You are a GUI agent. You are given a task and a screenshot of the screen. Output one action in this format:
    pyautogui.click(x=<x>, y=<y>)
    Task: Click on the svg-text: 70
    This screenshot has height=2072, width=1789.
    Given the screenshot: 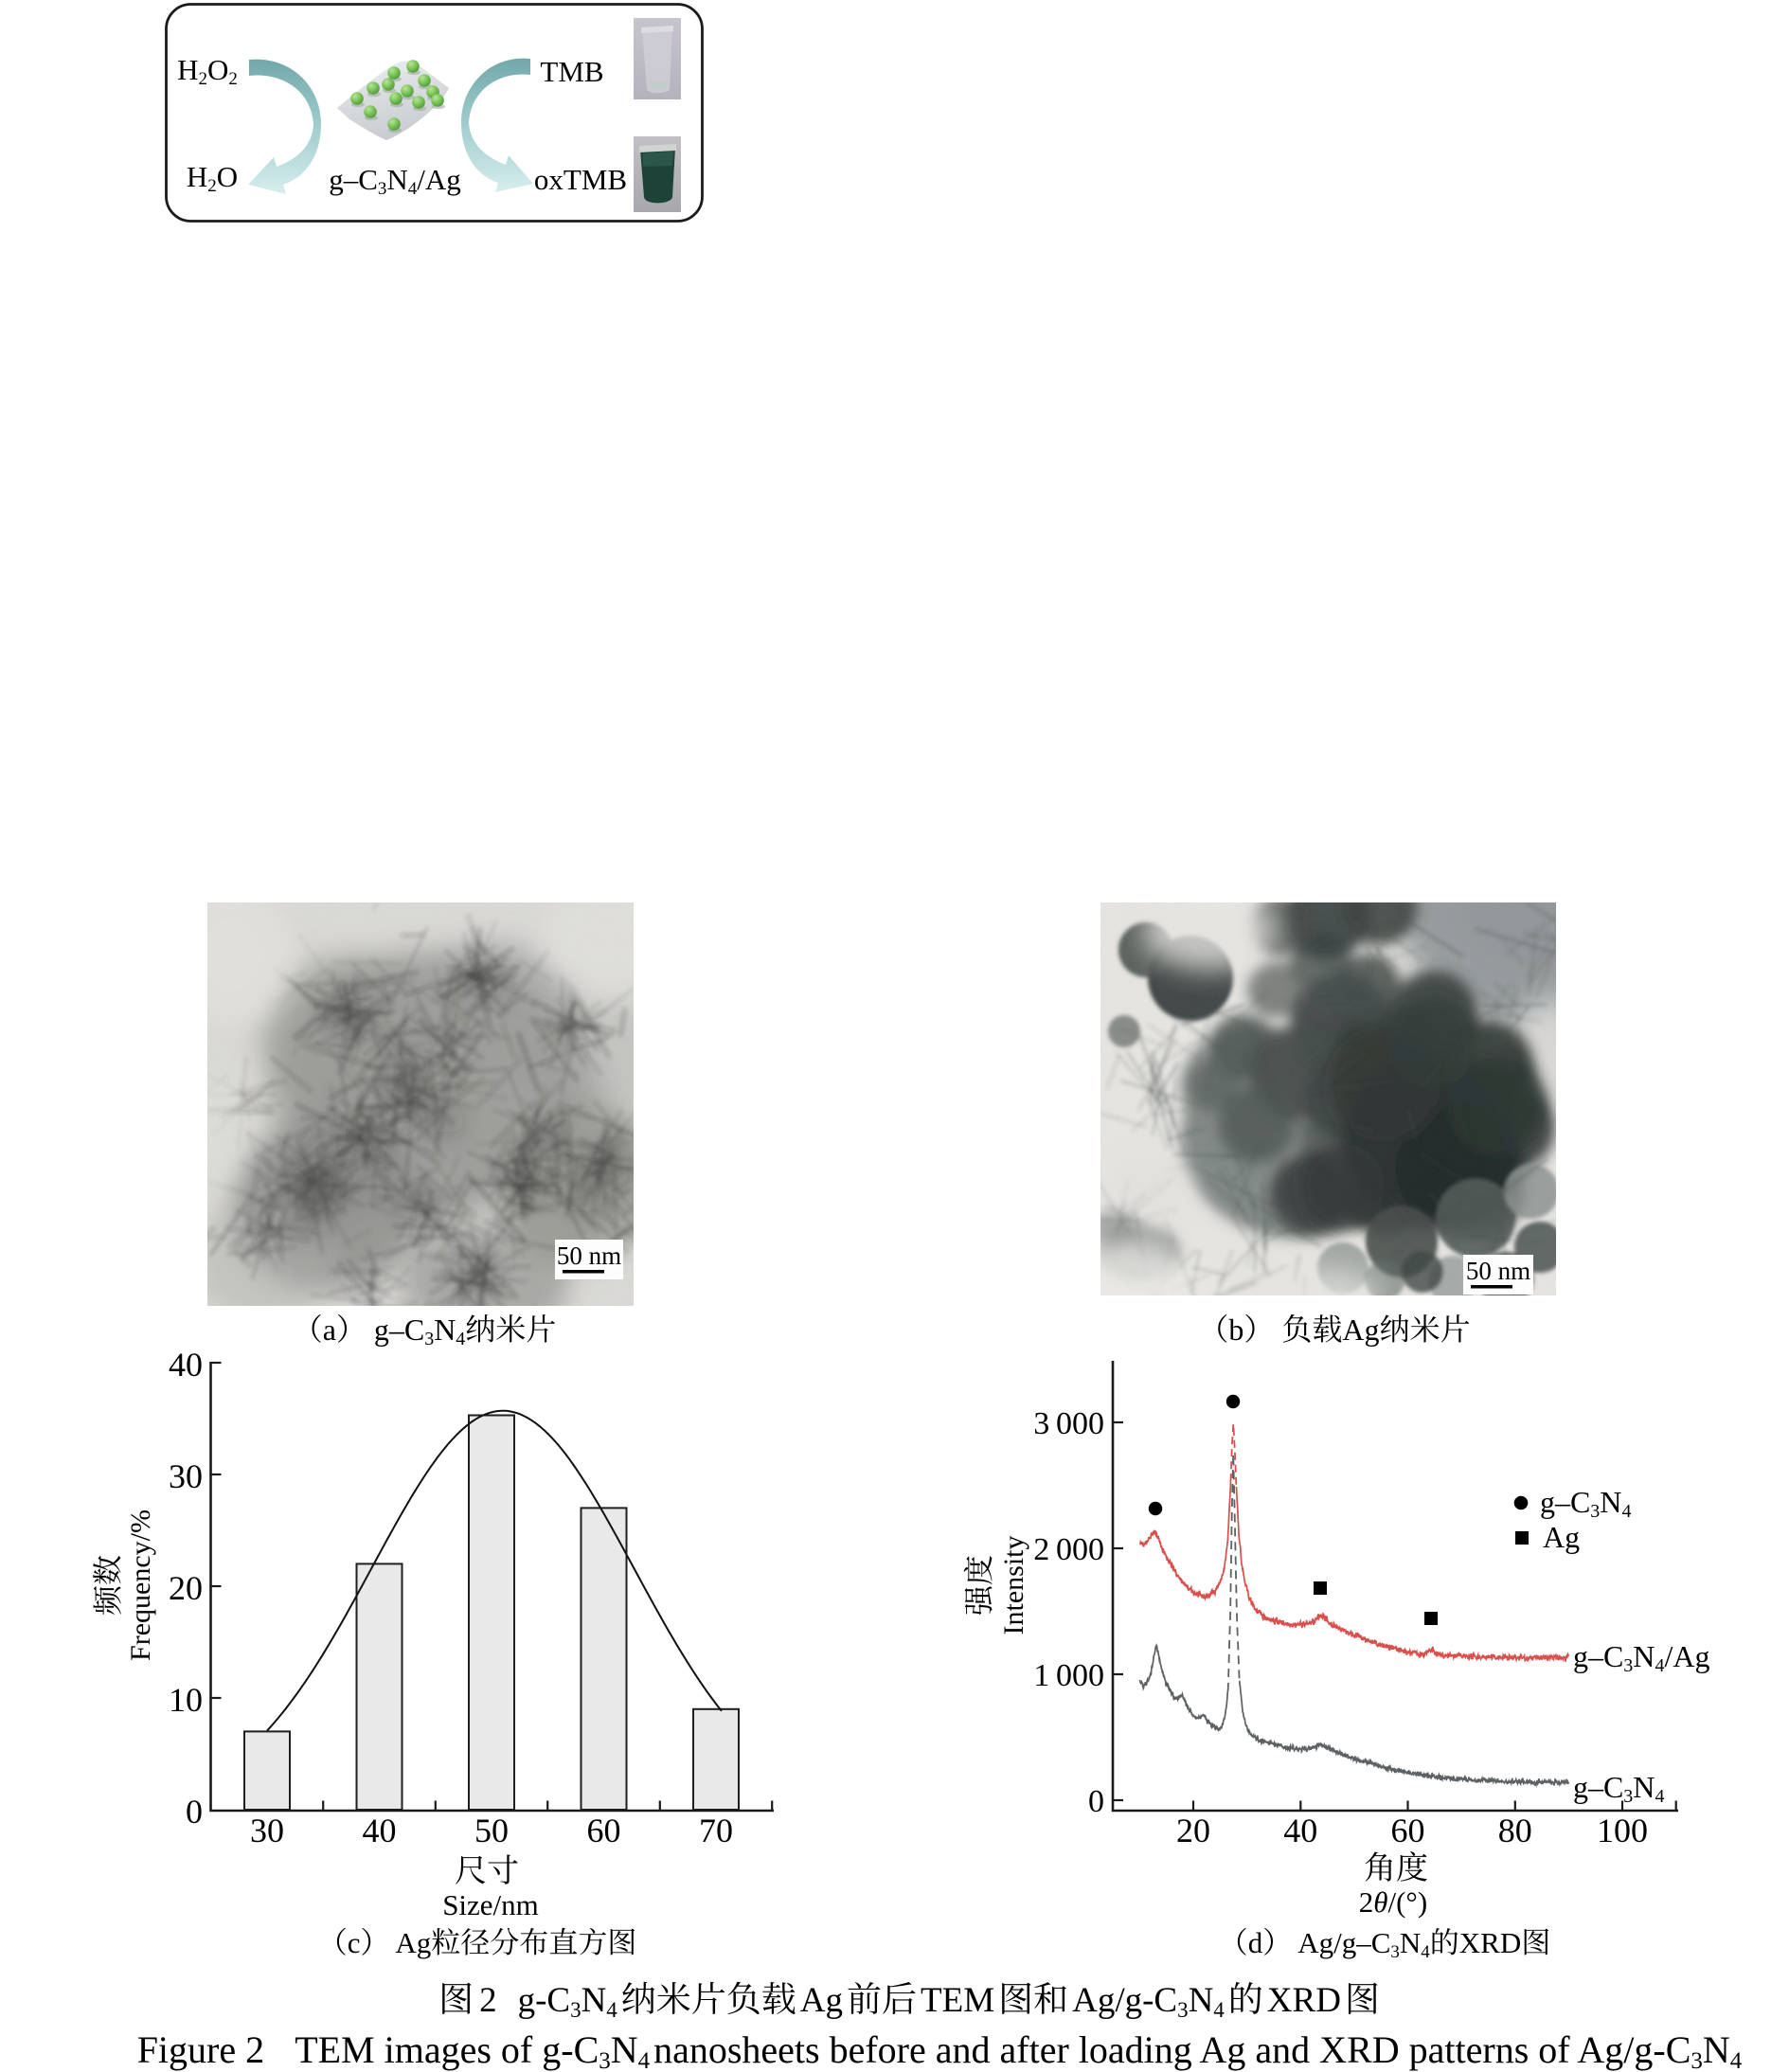 What is the action you would take?
    pyautogui.click(x=716, y=1831)
    